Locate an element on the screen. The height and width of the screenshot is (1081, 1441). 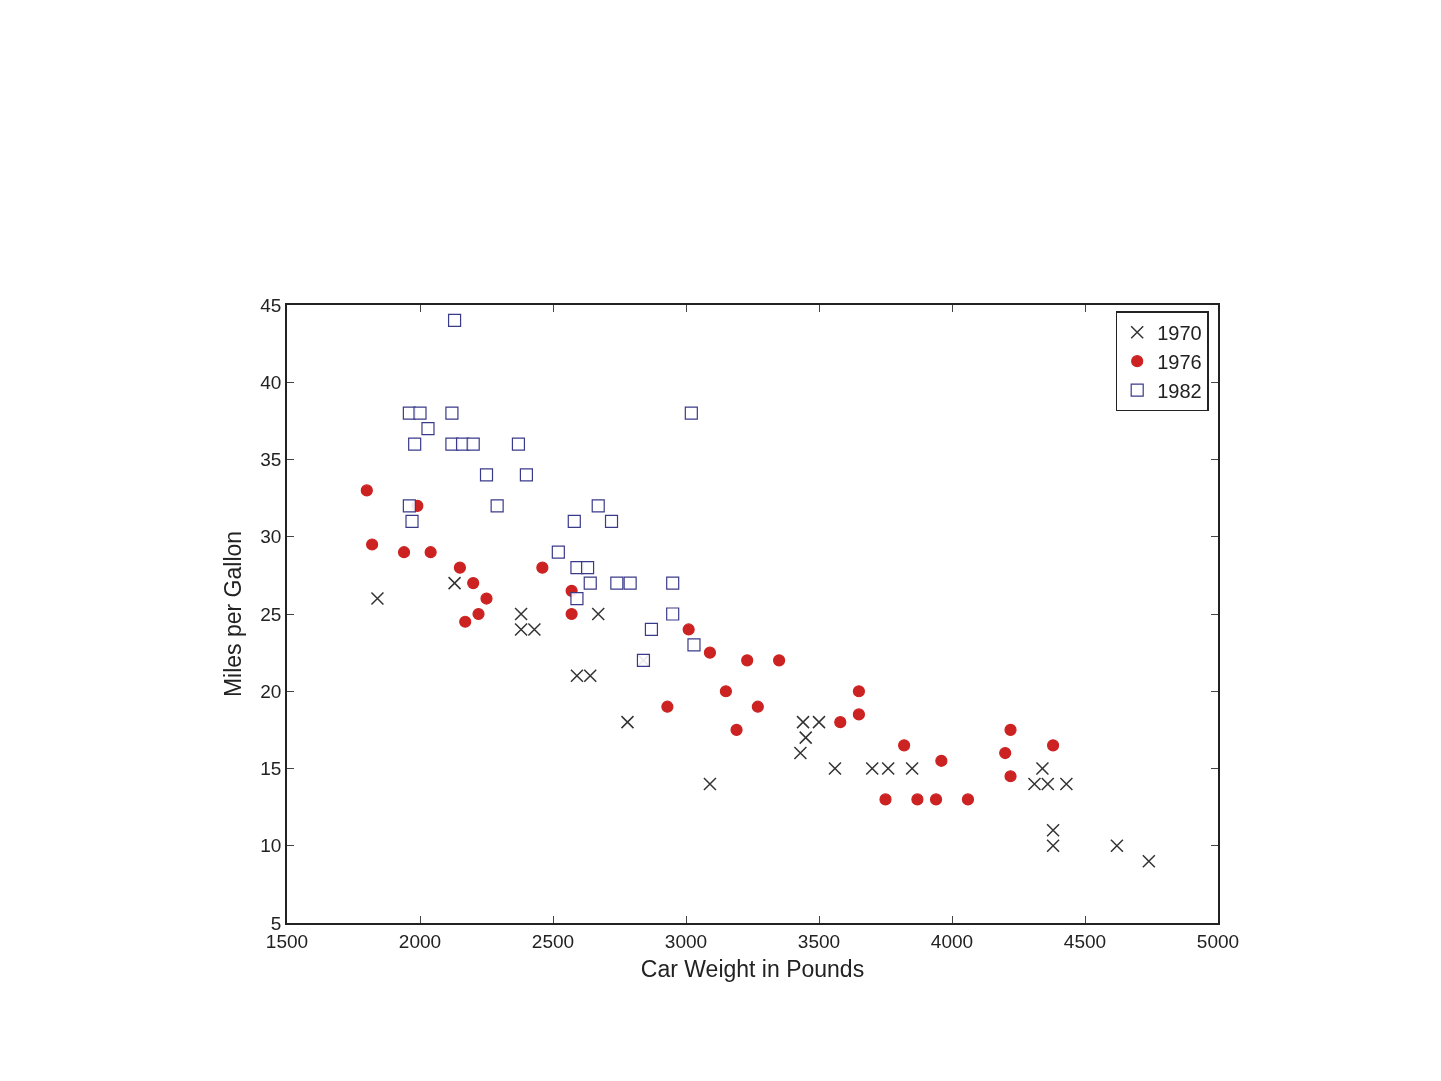
x-tick-label: 2500 is located at coordinates (553, 941).